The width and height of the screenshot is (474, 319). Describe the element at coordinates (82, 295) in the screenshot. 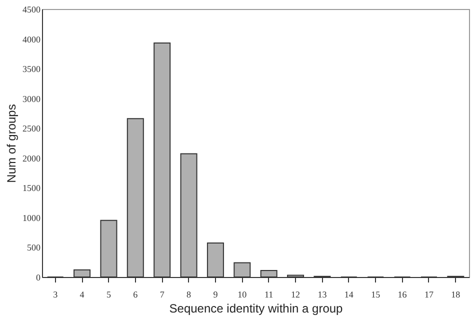

I see `x-tick-label: 4` at that location.